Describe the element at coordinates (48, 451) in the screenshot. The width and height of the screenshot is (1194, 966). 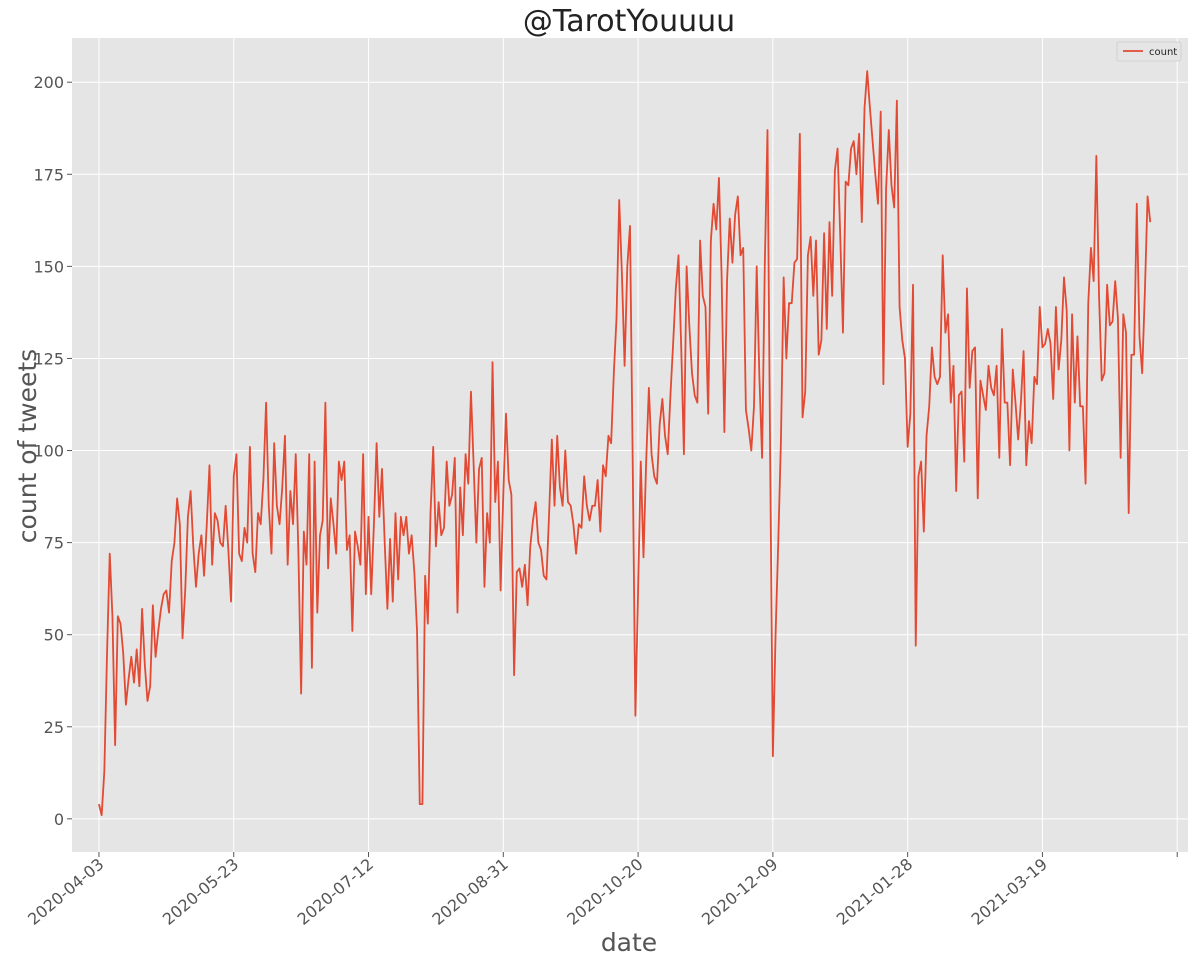
I see `y-tick-label: 100` at that location.